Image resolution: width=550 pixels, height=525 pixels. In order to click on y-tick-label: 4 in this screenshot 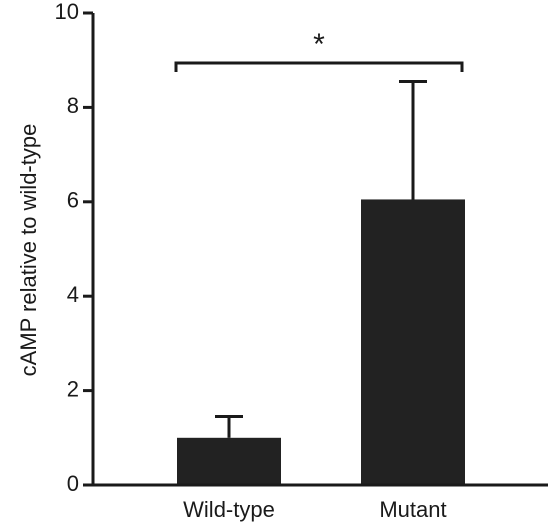, I will do `click(73, 294)`.